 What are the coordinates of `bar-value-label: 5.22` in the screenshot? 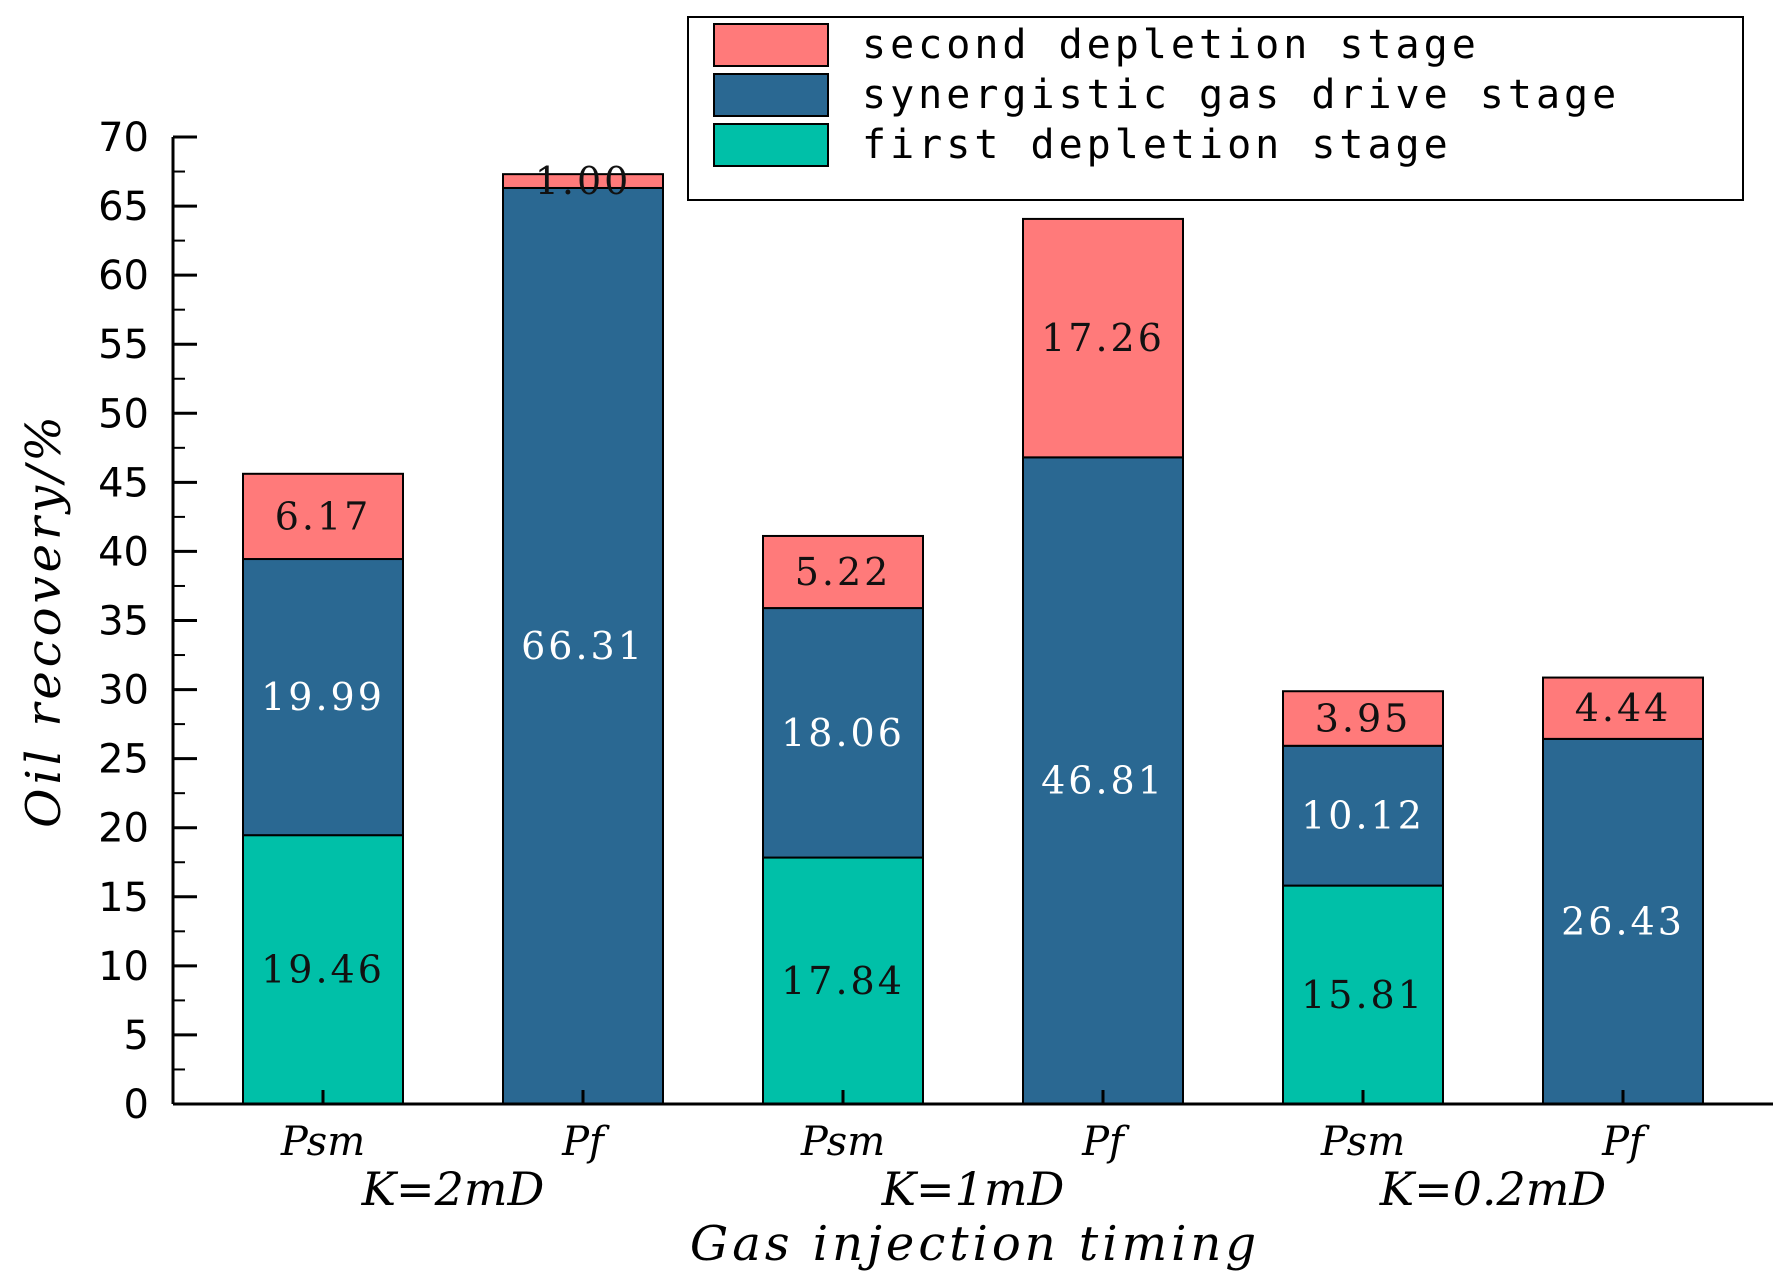 It's located at (843, 572).